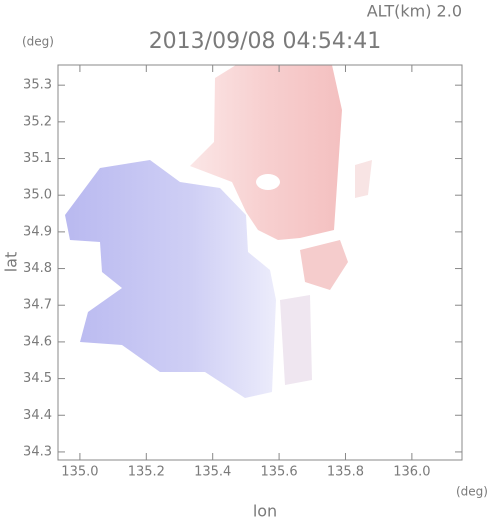 This screenshot has width=491, height=521. I want to click on y-tick-label: 34.5, so click(37, 378).